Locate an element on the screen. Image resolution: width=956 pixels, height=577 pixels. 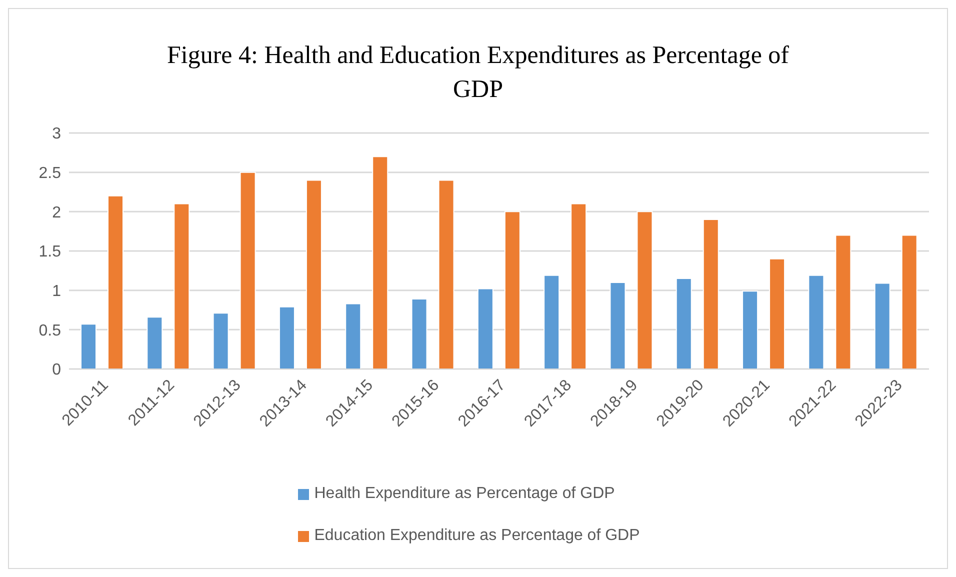
y-tick-label: 1.5 is located at coordinates (50, 252).